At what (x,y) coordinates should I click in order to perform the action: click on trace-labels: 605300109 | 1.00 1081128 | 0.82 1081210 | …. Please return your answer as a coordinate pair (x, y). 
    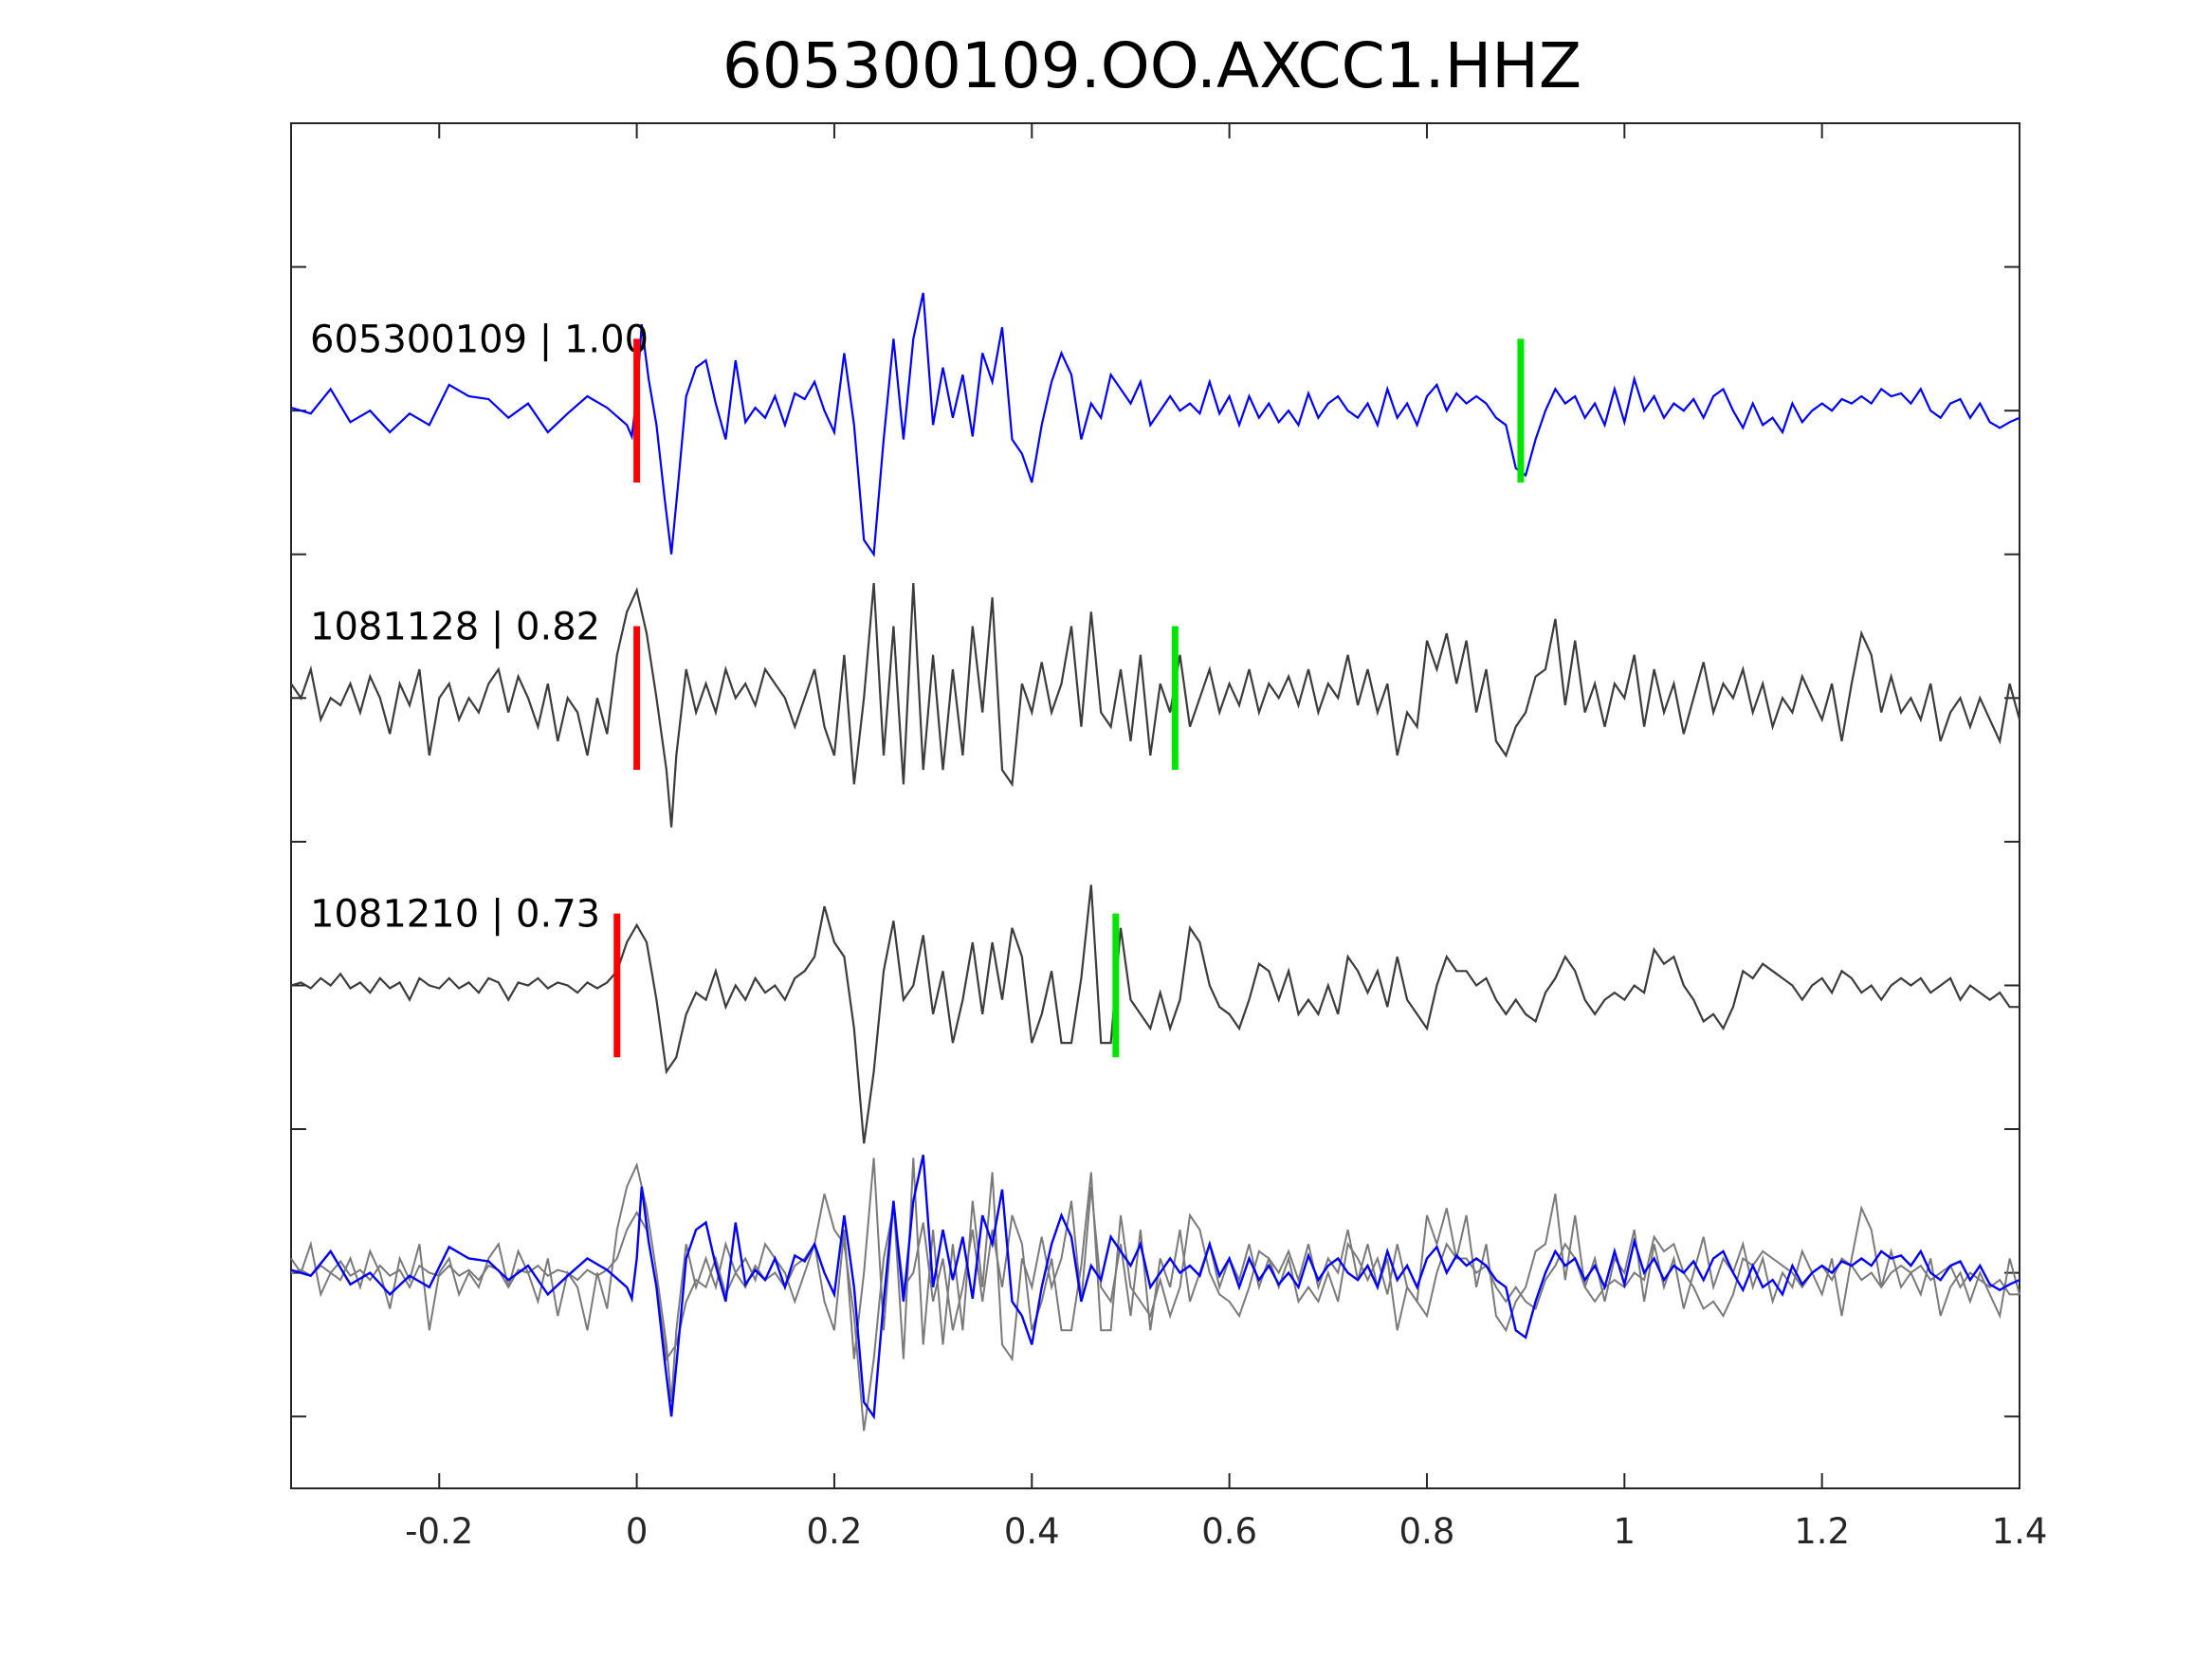
    Looking at the image, I should click on (479, 627).